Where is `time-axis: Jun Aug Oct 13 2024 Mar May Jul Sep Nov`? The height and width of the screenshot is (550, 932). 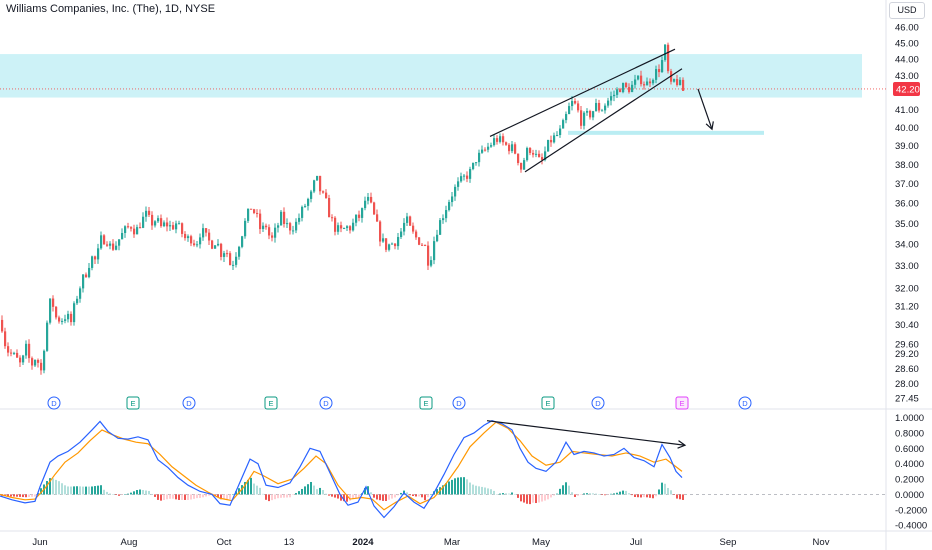
time-axis: Jun Aug Oct 13 2024 Mar May Jul Sep Nov is located at coordinates (430, 542).